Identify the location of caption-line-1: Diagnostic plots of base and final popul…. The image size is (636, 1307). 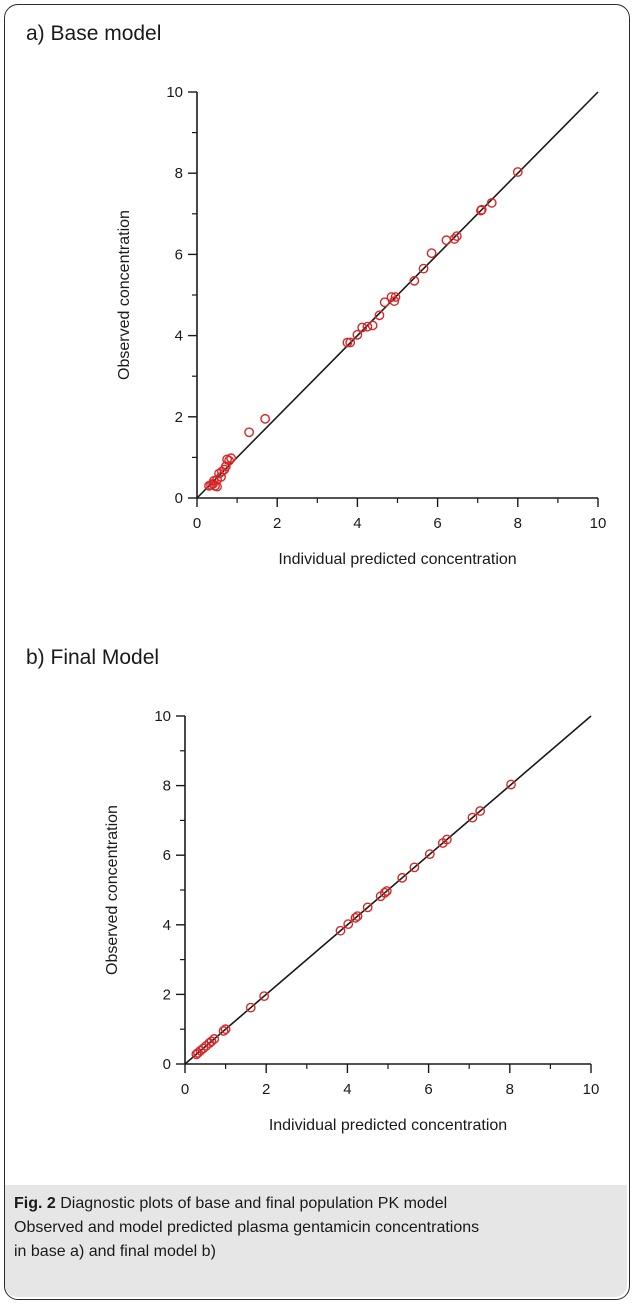
(251, 1203).